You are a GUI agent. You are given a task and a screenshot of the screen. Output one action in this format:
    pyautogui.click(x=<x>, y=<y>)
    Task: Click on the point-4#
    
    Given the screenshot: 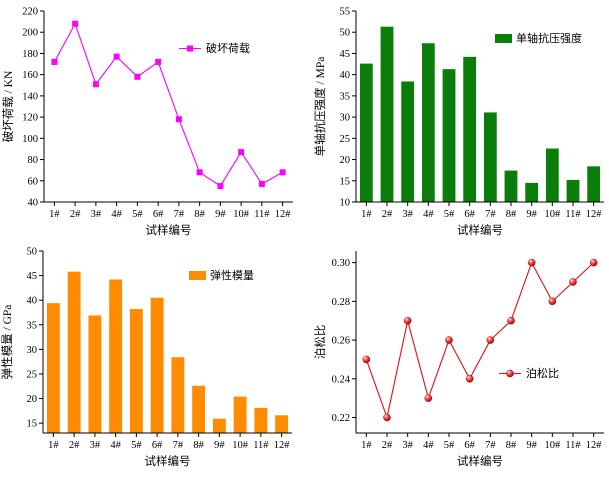 What is the action you would take?
    pyautogui.click(x=116, y=56)
    